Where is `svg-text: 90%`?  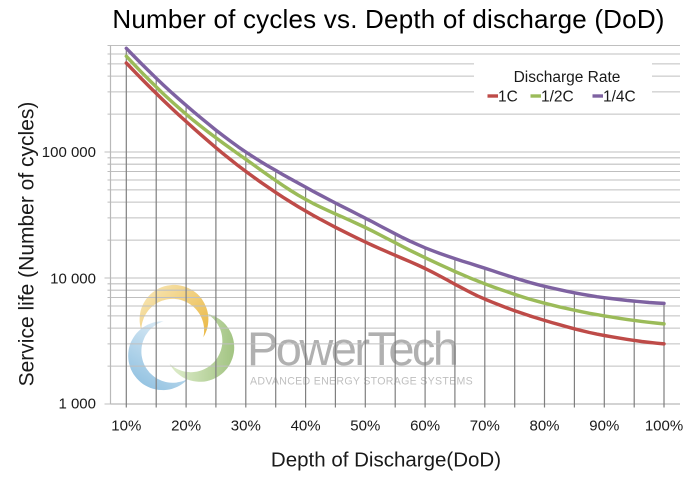 svg-text: 90% is located at coordinates (604, 426).